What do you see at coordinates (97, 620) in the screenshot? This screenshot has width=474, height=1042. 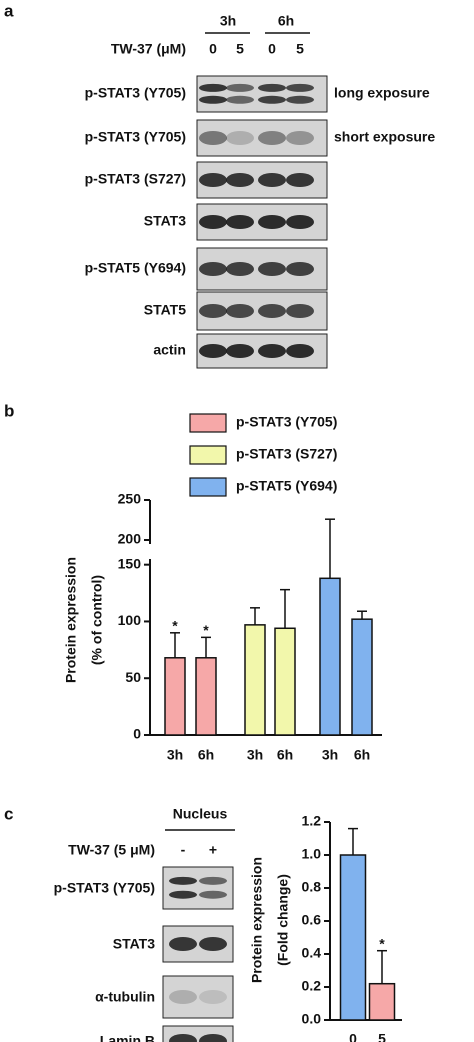 I see `y-axis-label: (% of control)` at bounding box center [97, 620].